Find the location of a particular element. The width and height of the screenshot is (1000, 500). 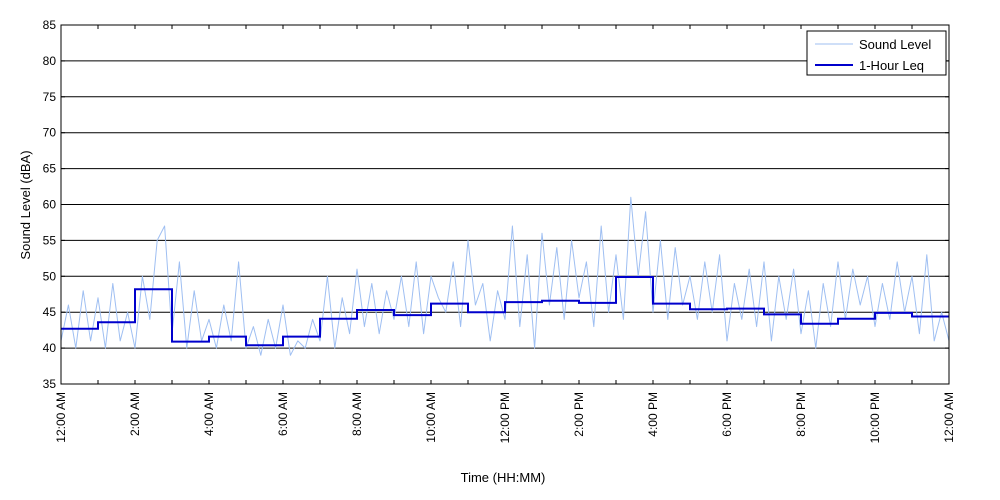

y-tick-label: 75 is located at coordinates (50, 97).